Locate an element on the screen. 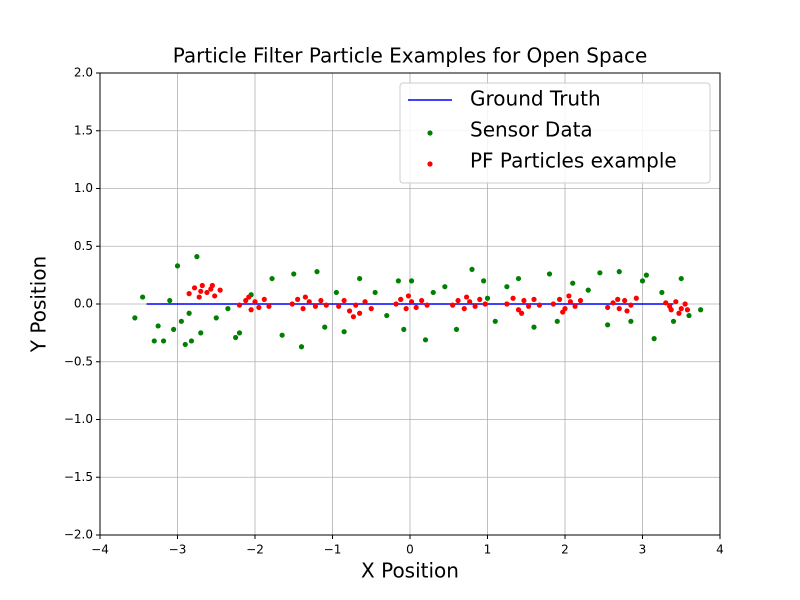 This screenshot has height=600, width=800. x-axis-label: X Position is located at coordinates (410, 571).